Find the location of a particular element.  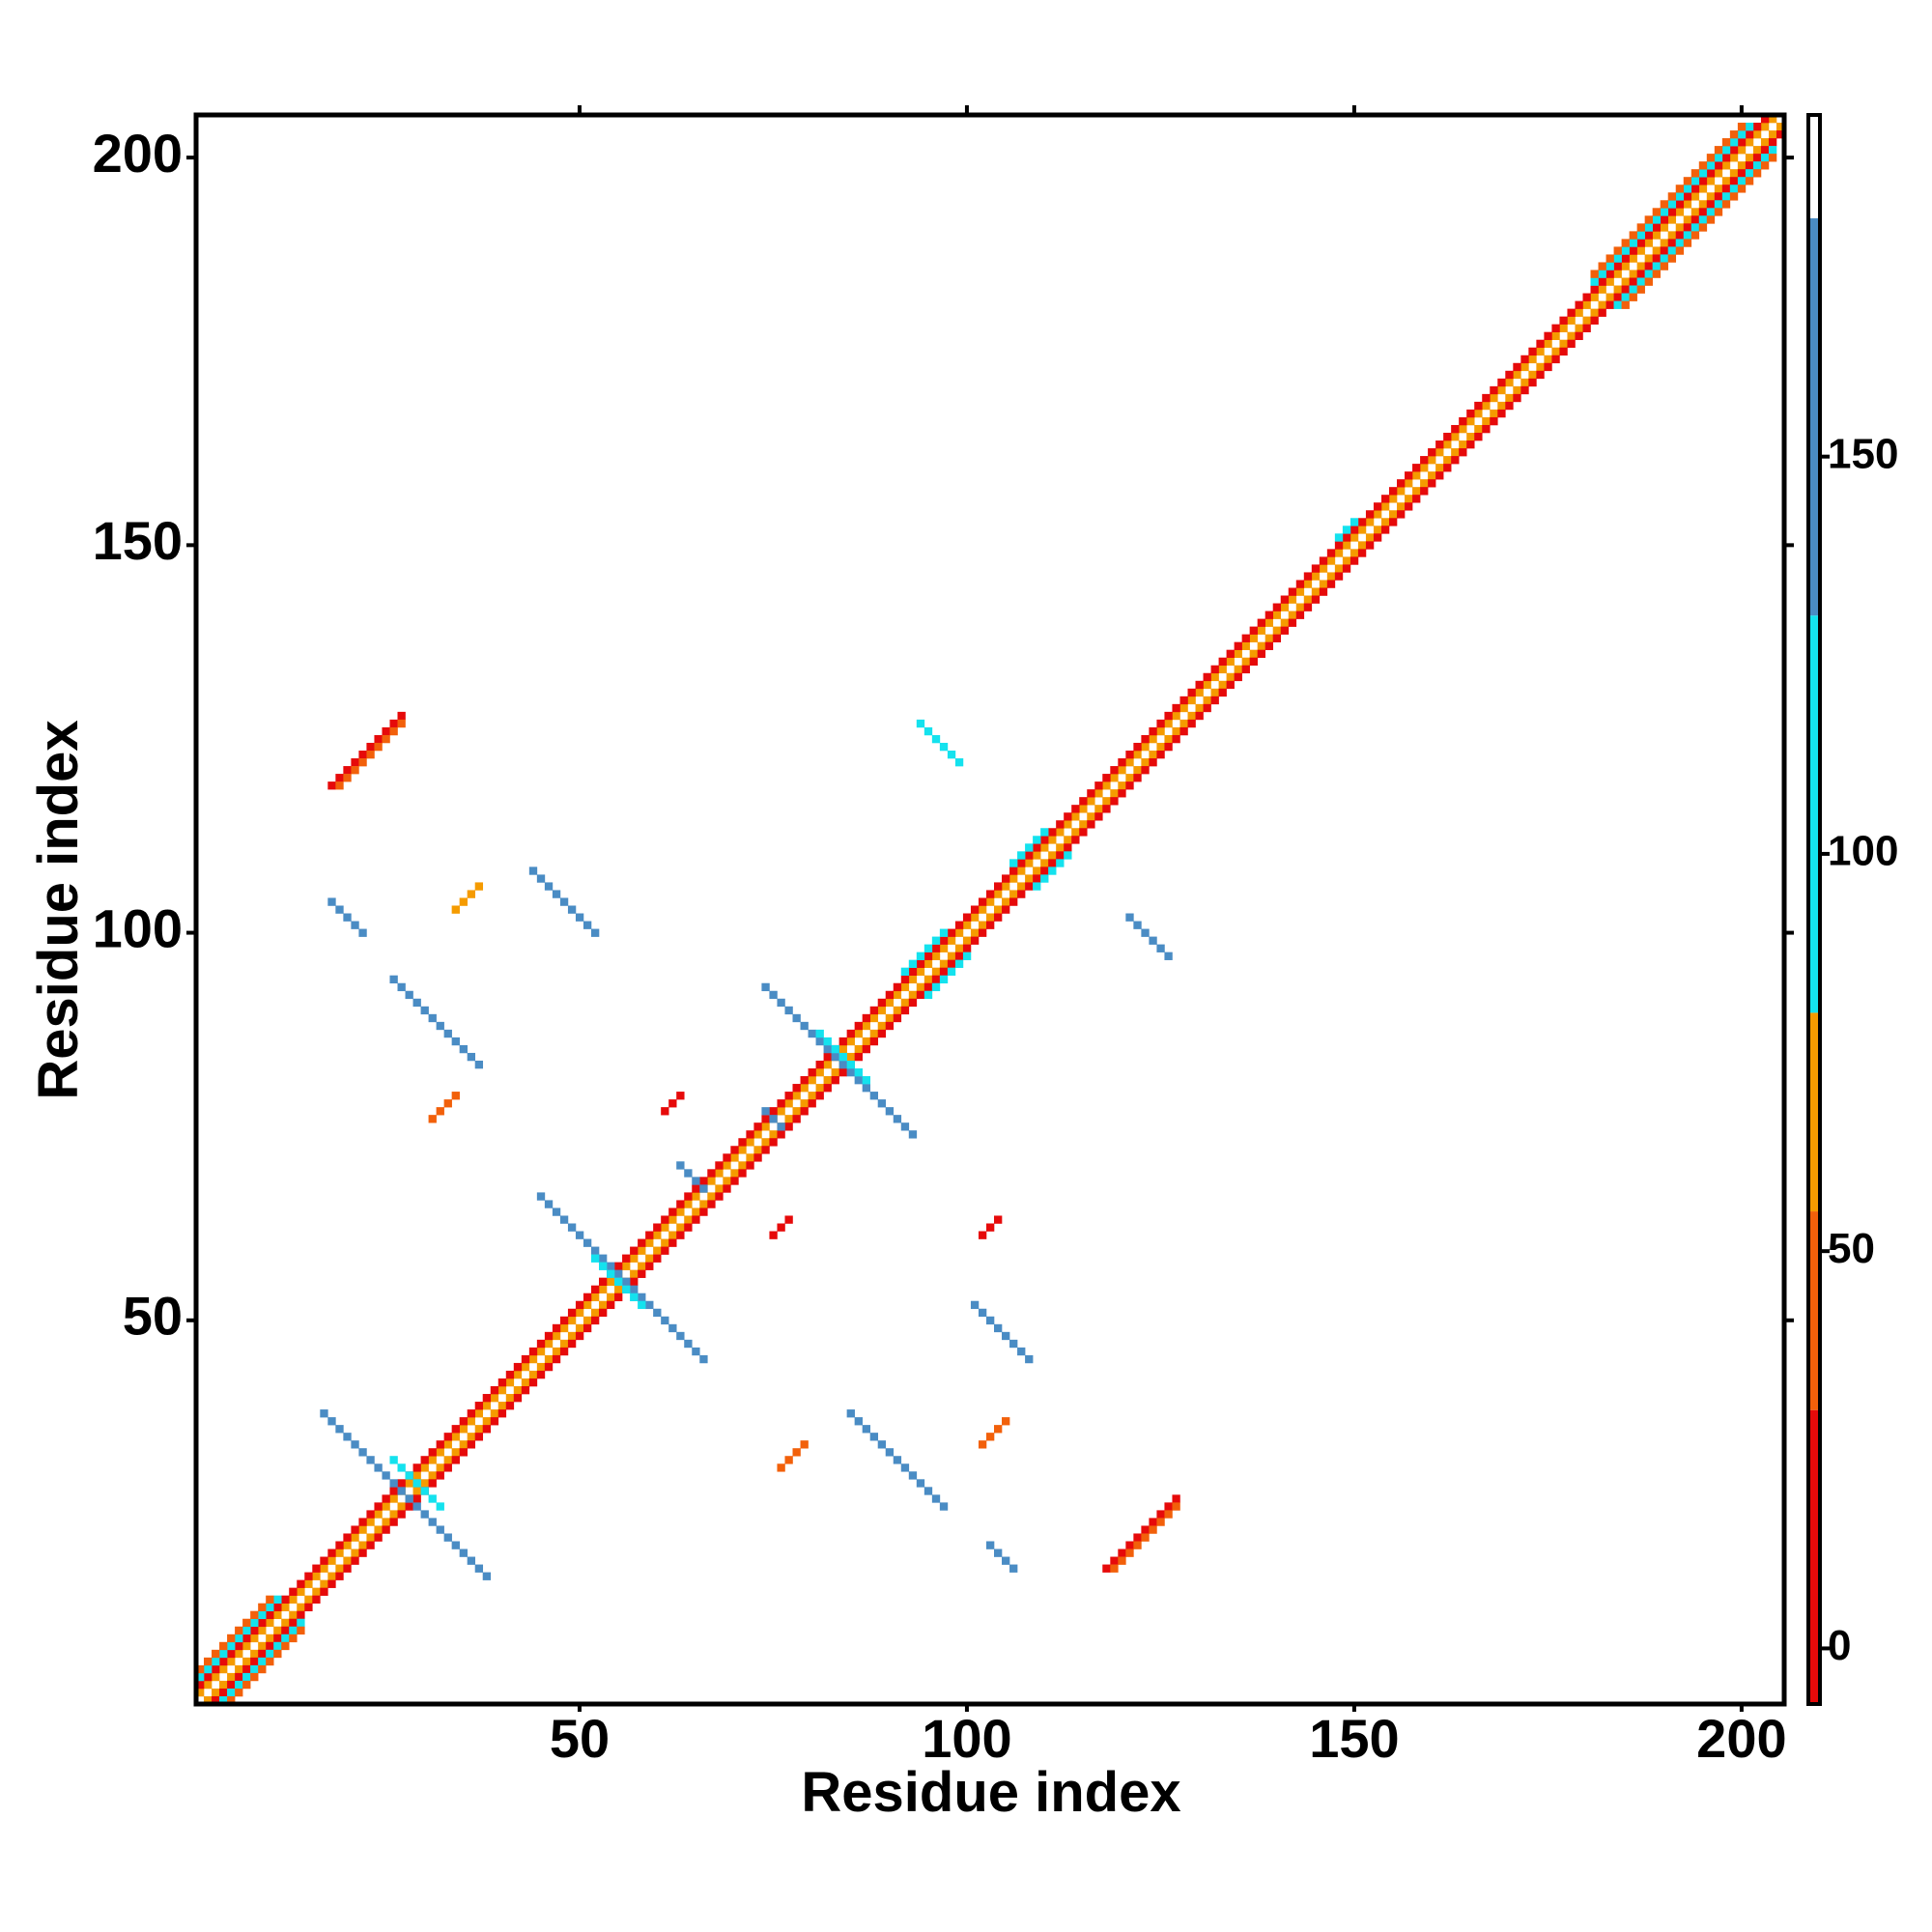

y-axis-title: Residue index is located at coordinates (58, 909).